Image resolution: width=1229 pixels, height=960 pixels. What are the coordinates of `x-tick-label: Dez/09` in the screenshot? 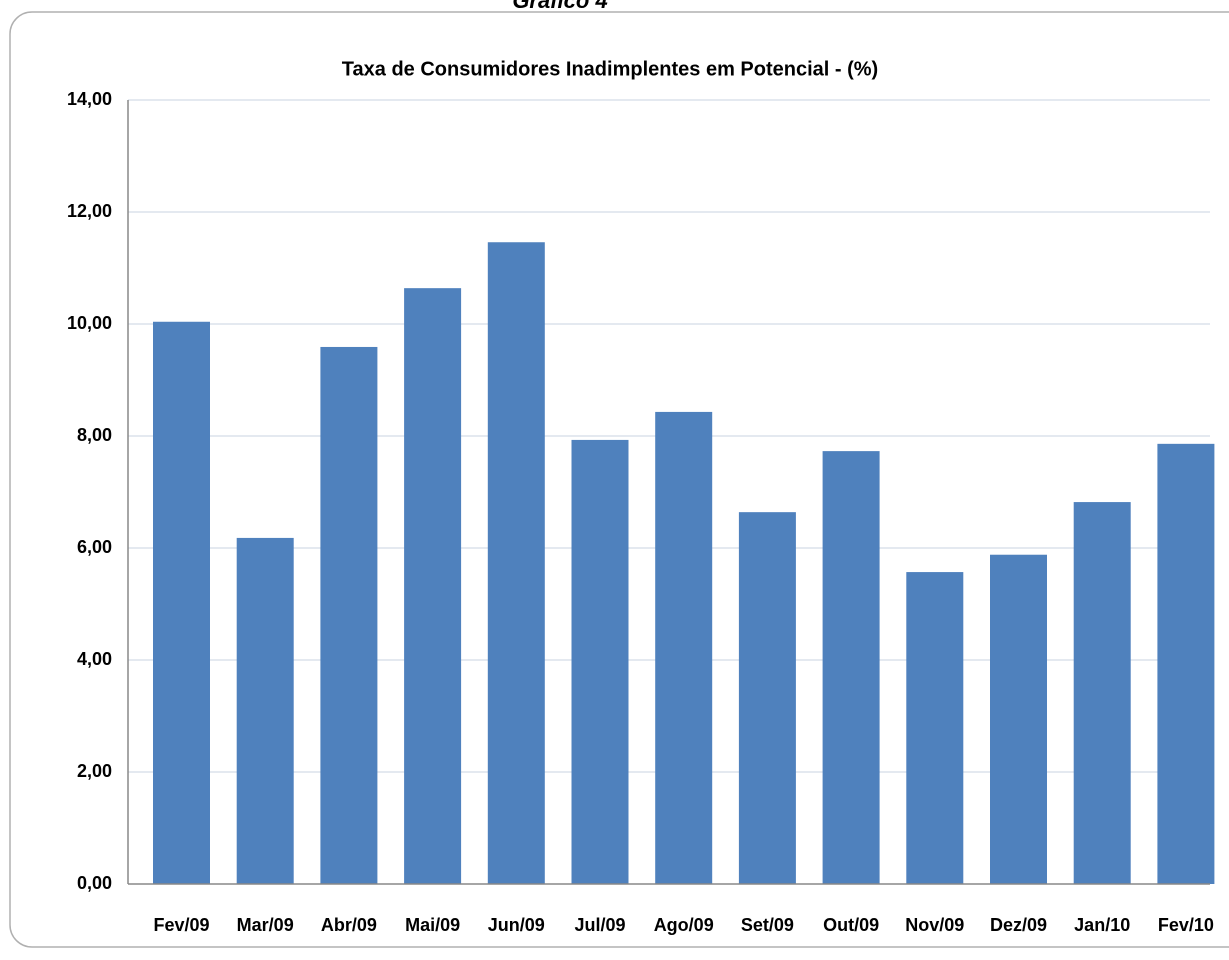 It's located at (1018, 925).